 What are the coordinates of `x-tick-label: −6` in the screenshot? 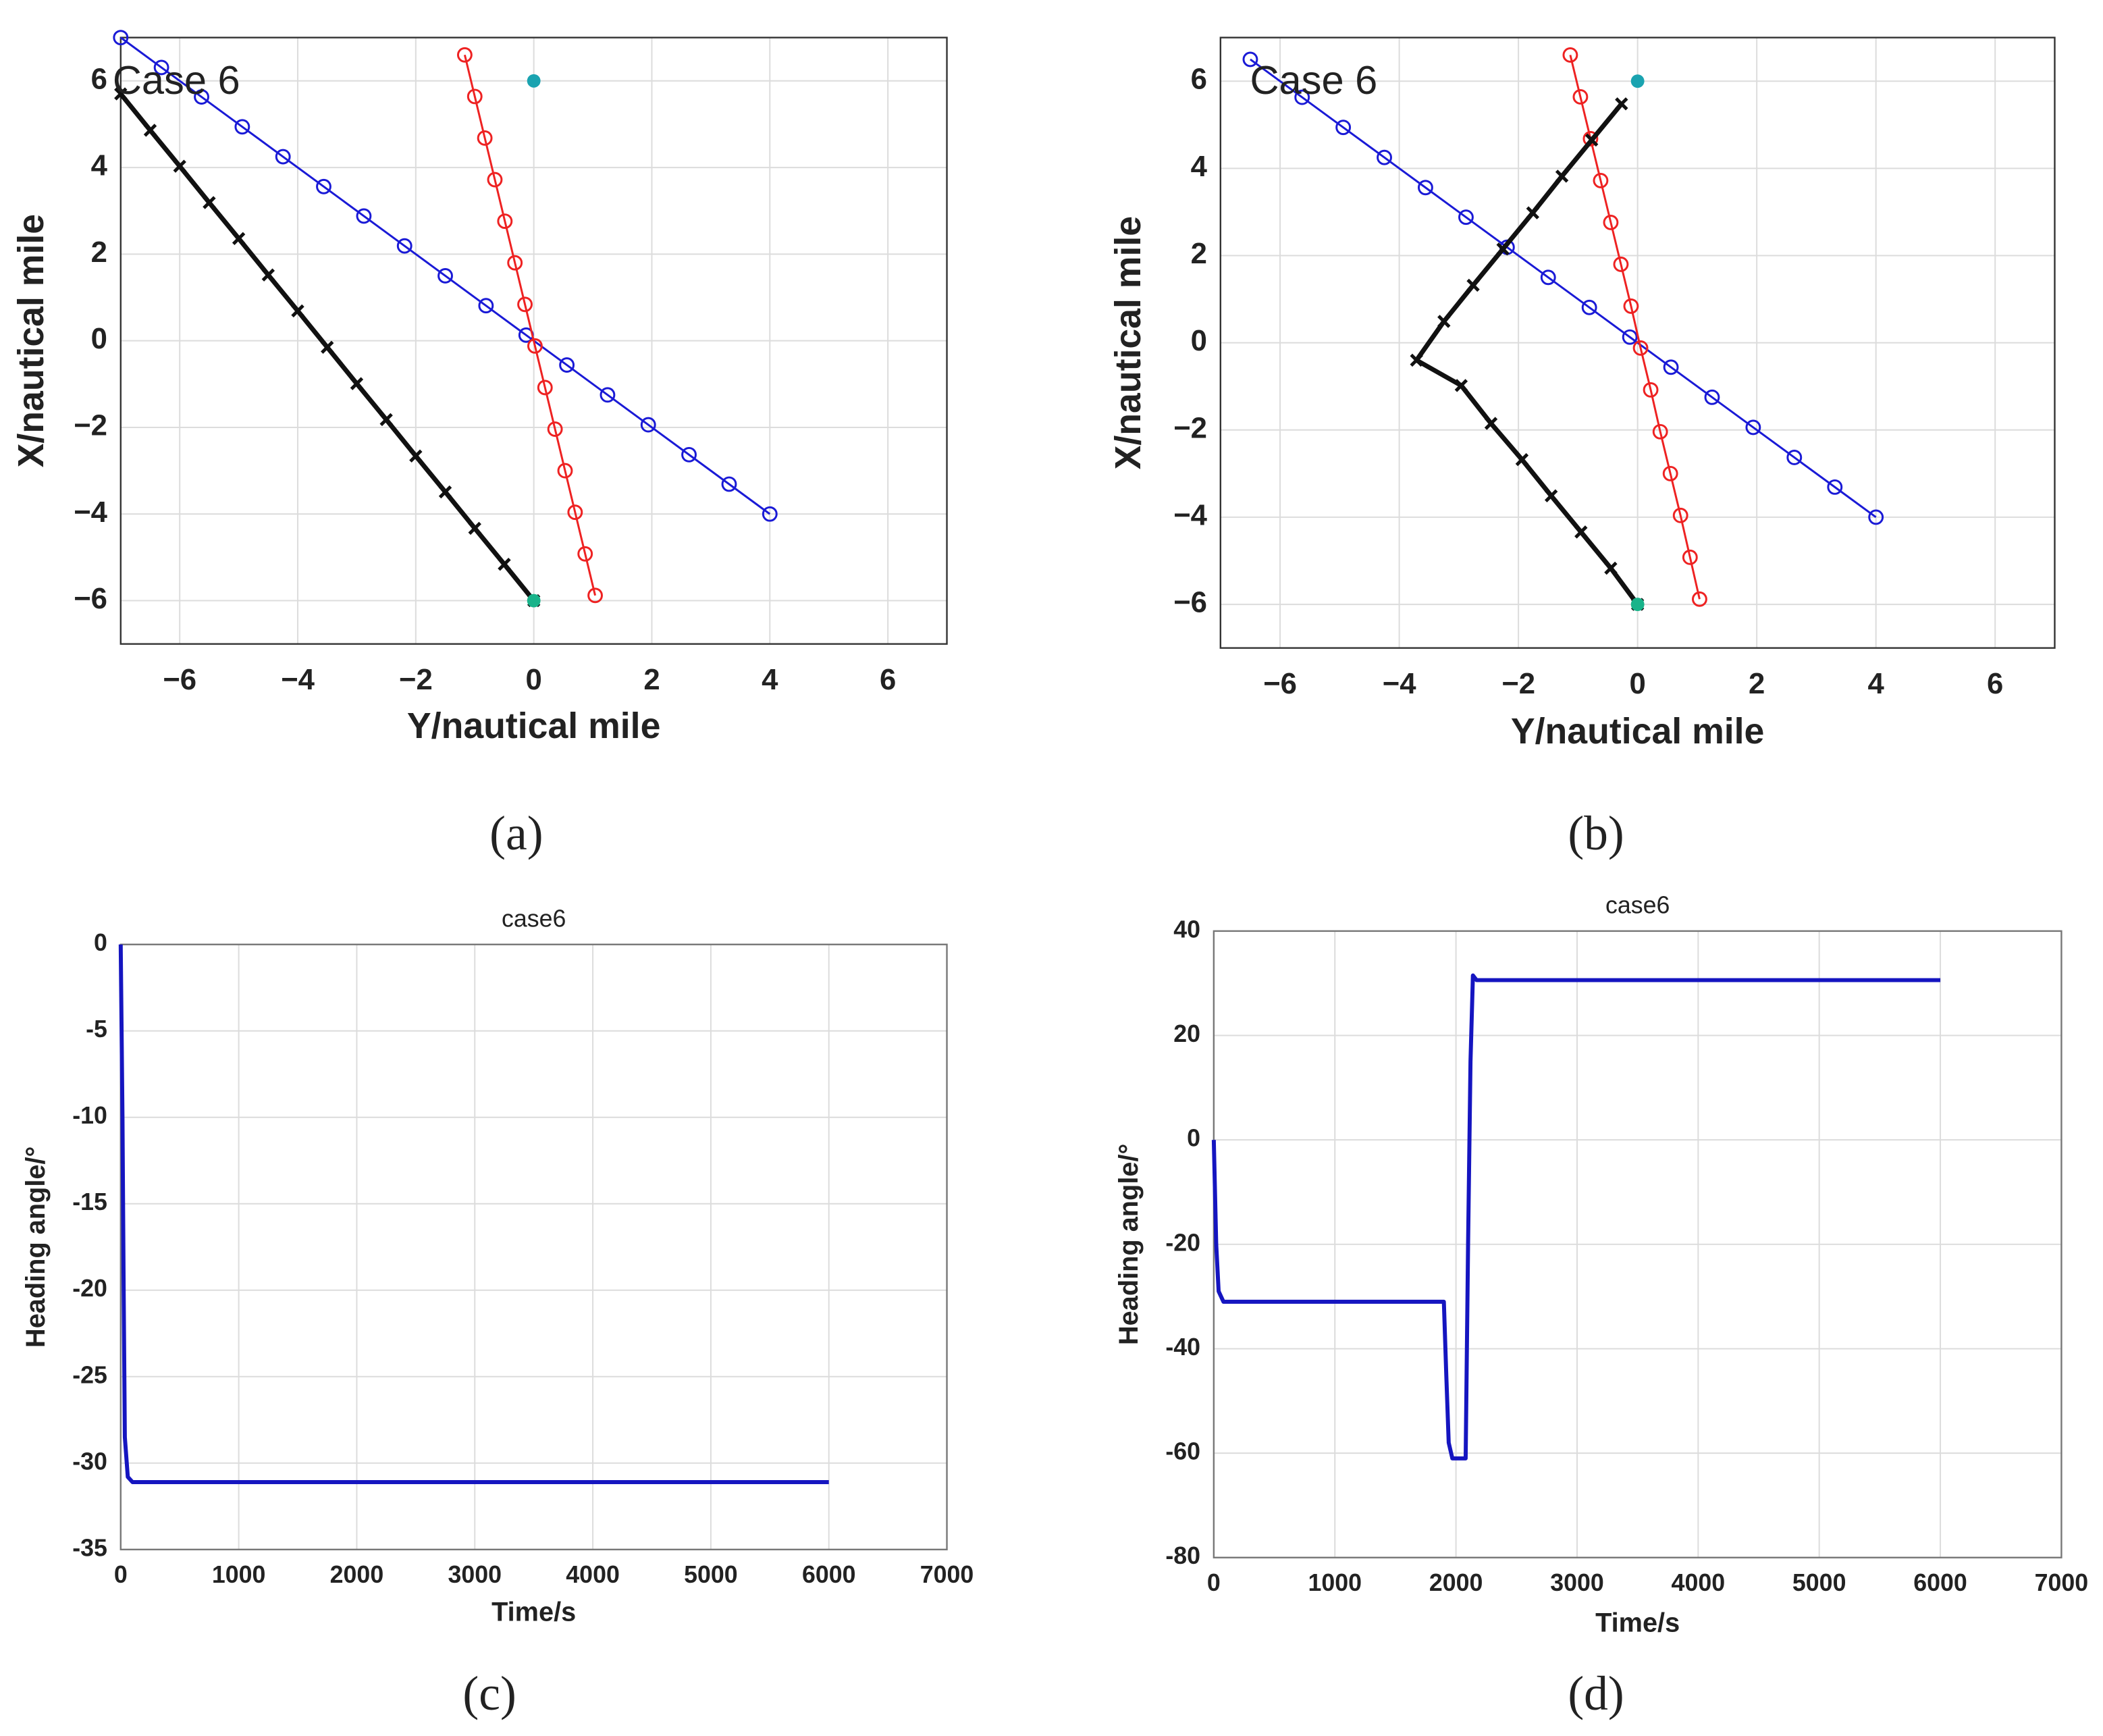 It's located at (1280, 683).